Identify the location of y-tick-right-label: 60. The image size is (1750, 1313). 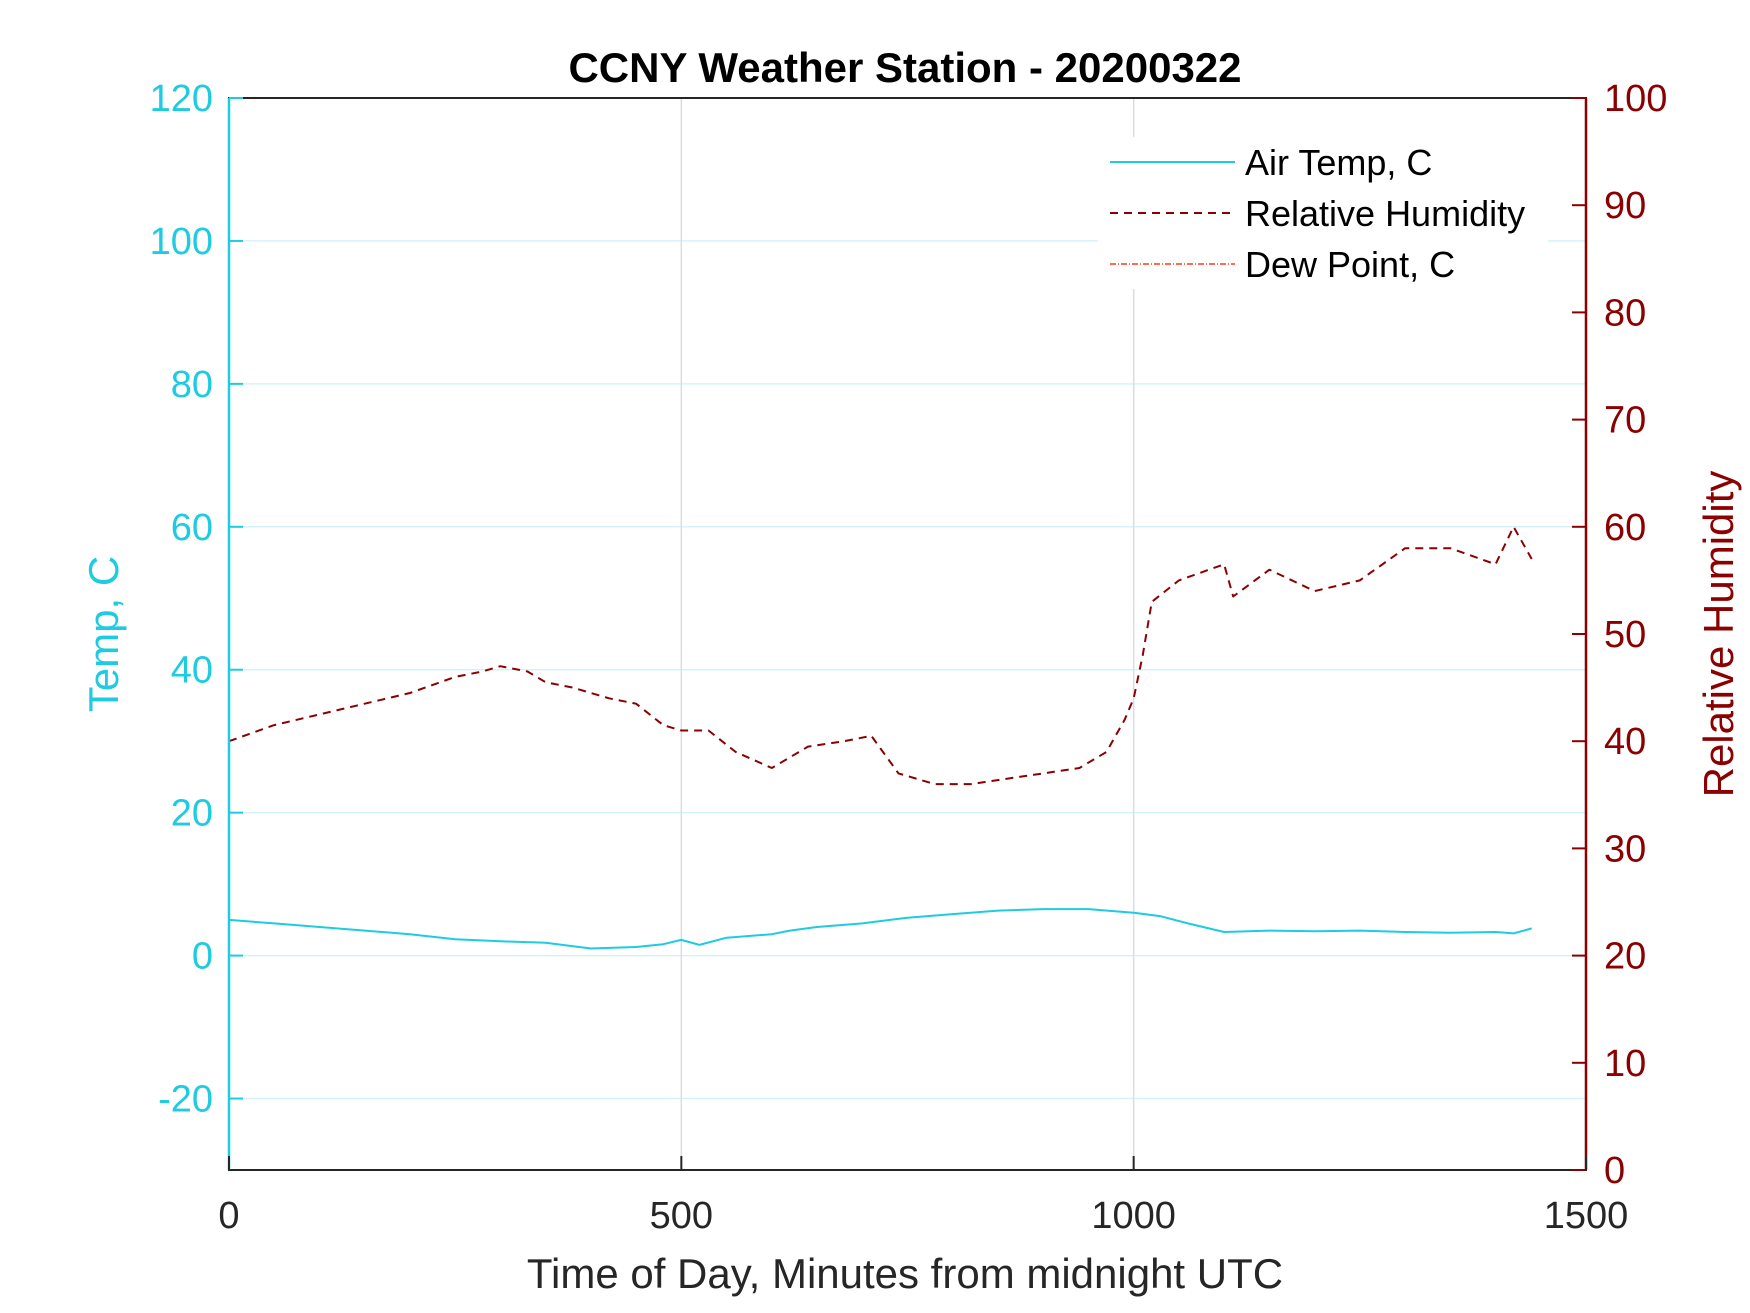
(1625, 528).